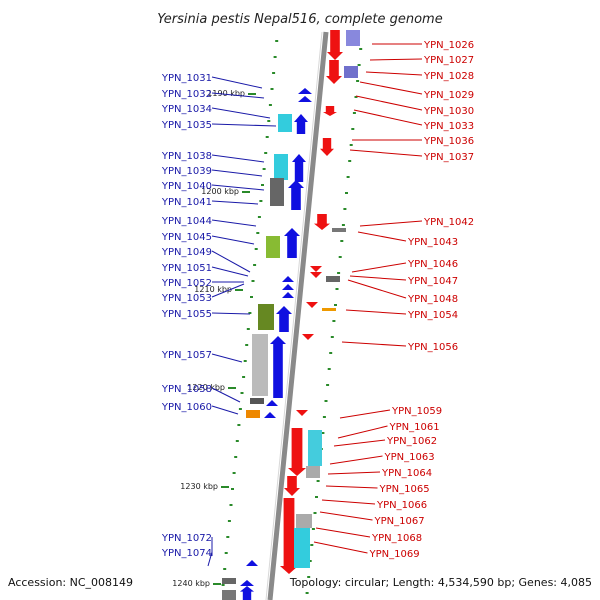  Describe the element at coordinates (432, 281) in the screenshot. I see `gene-label-right: YPN_1047` at that location.